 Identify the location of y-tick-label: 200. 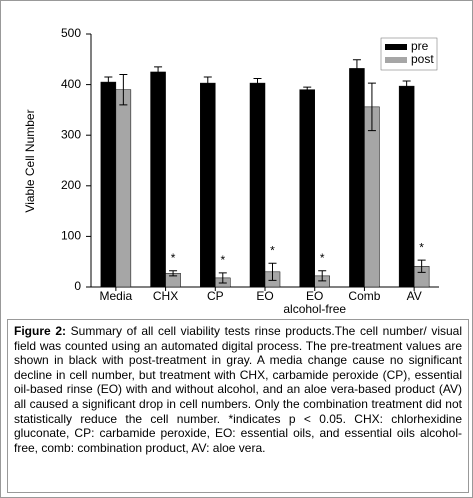
(71, 185).